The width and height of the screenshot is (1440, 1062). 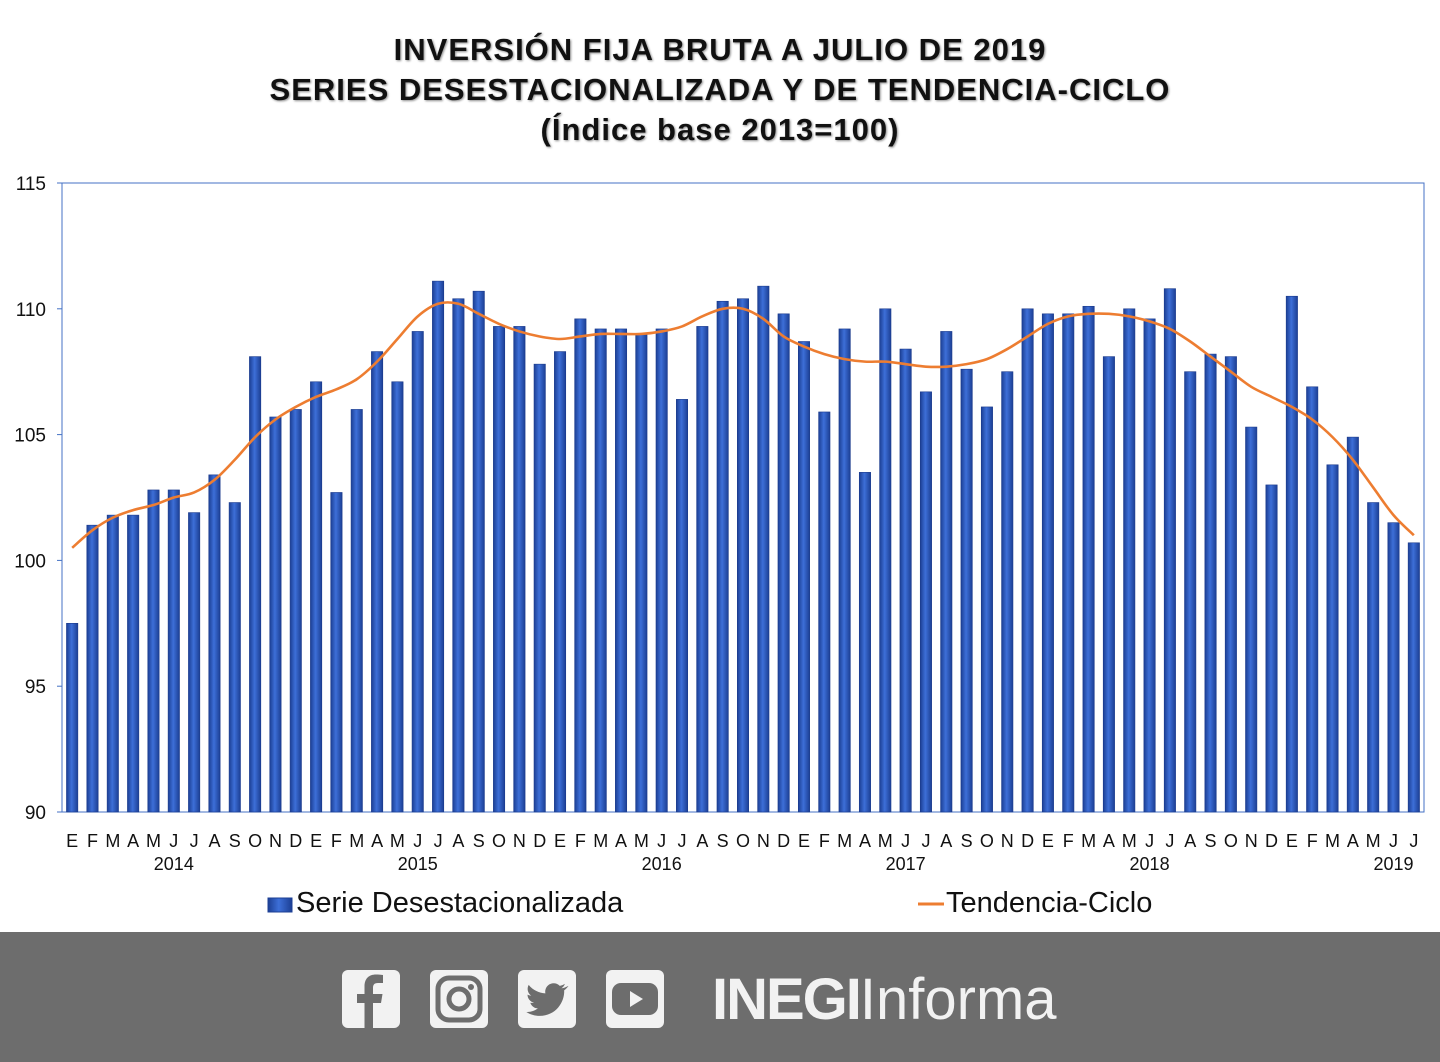 What do you see at coordinates (662, 864) in the screenshot?
I see `x-year-label: 2016` at bounding box center [662, 864].